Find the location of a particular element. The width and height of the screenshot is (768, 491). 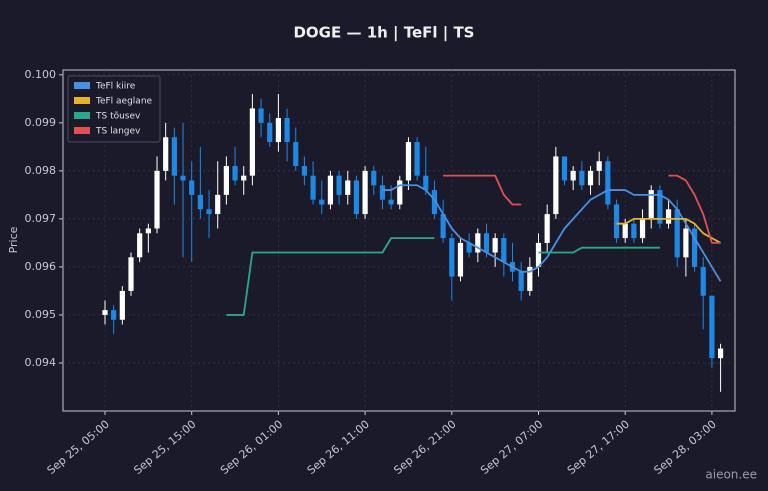

y-tick-label: 0.094 is located at coordinates (41, 362).